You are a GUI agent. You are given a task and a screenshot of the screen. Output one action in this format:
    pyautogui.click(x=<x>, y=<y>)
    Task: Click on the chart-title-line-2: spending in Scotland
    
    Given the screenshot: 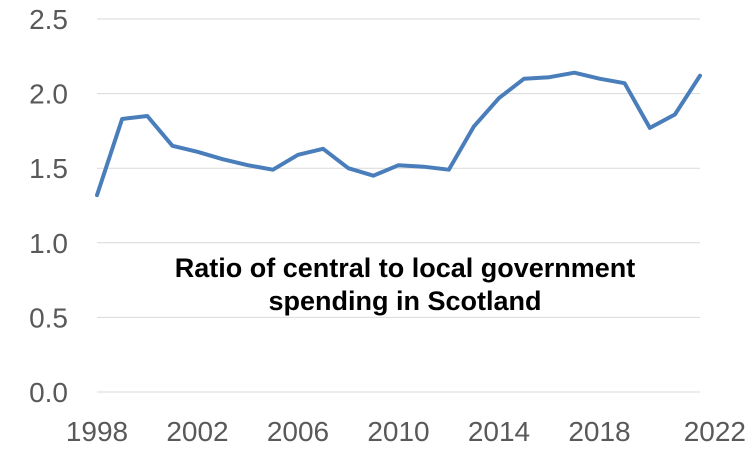 What is the action you would take?
    pyautogui.click(x=404, y=301)
    